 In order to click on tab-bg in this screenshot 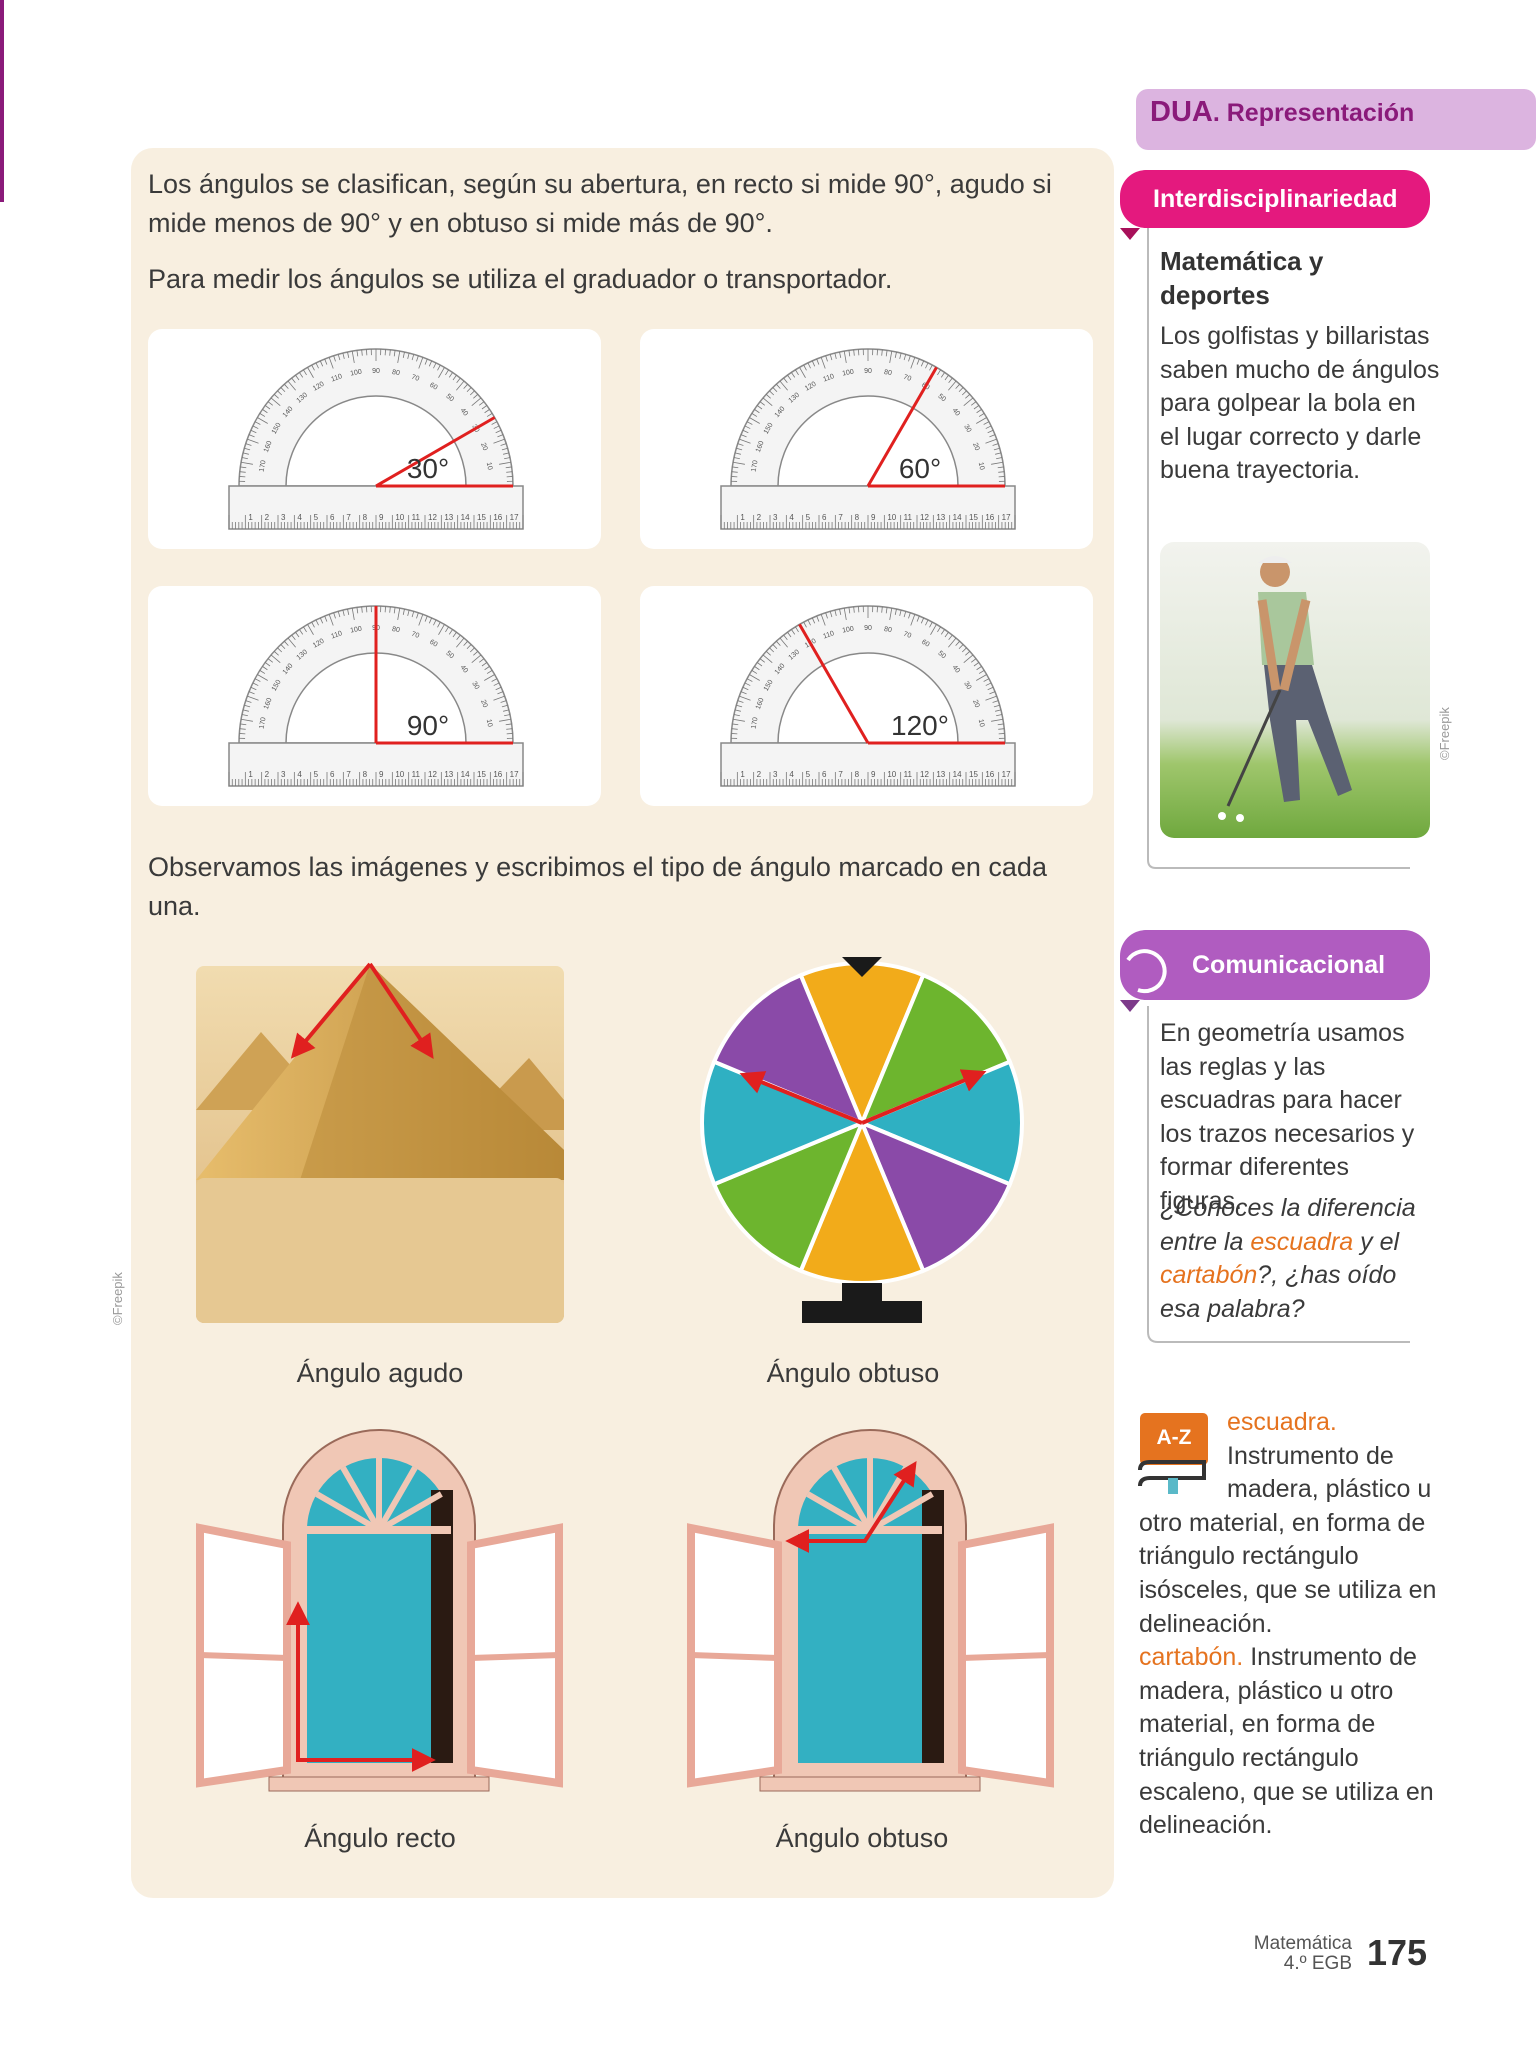, I will do `click(1275, 199)`.